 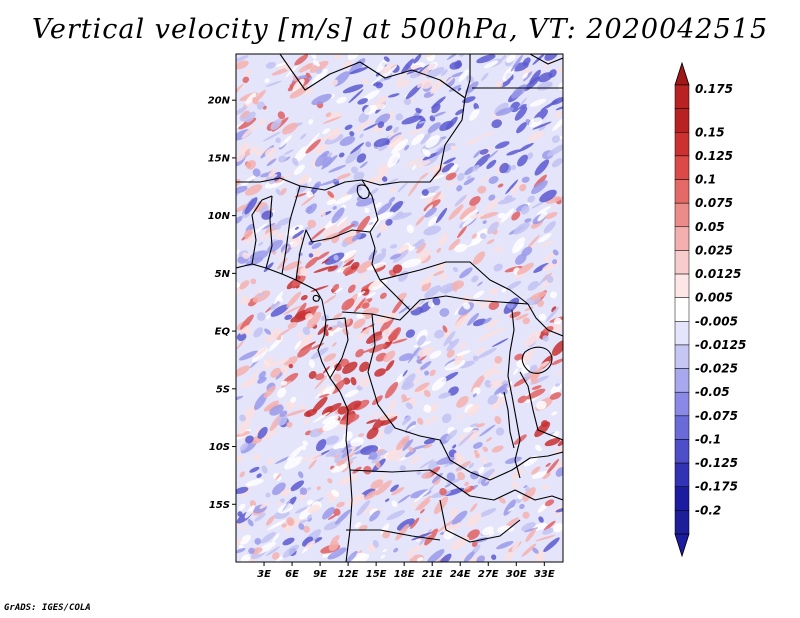 What do you see at coordinates (307, 205) in the screenshot?
I see `border-sahel-north` at bounding box center [307, 205].